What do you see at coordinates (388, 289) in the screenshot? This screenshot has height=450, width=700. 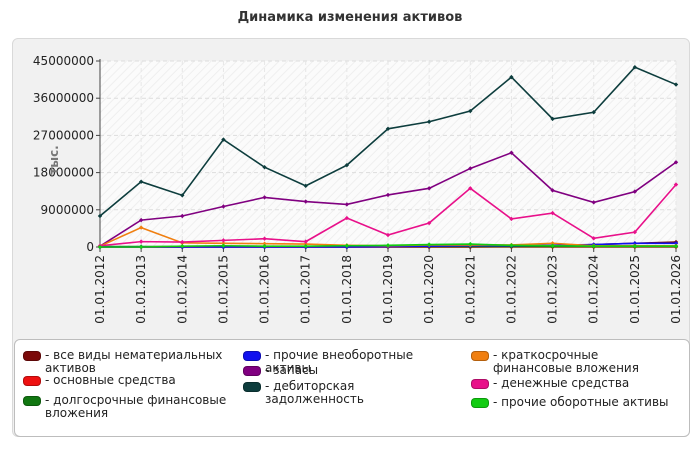 I see `x-tick-label: 01.01.2019` at bounding box center [388, 289].